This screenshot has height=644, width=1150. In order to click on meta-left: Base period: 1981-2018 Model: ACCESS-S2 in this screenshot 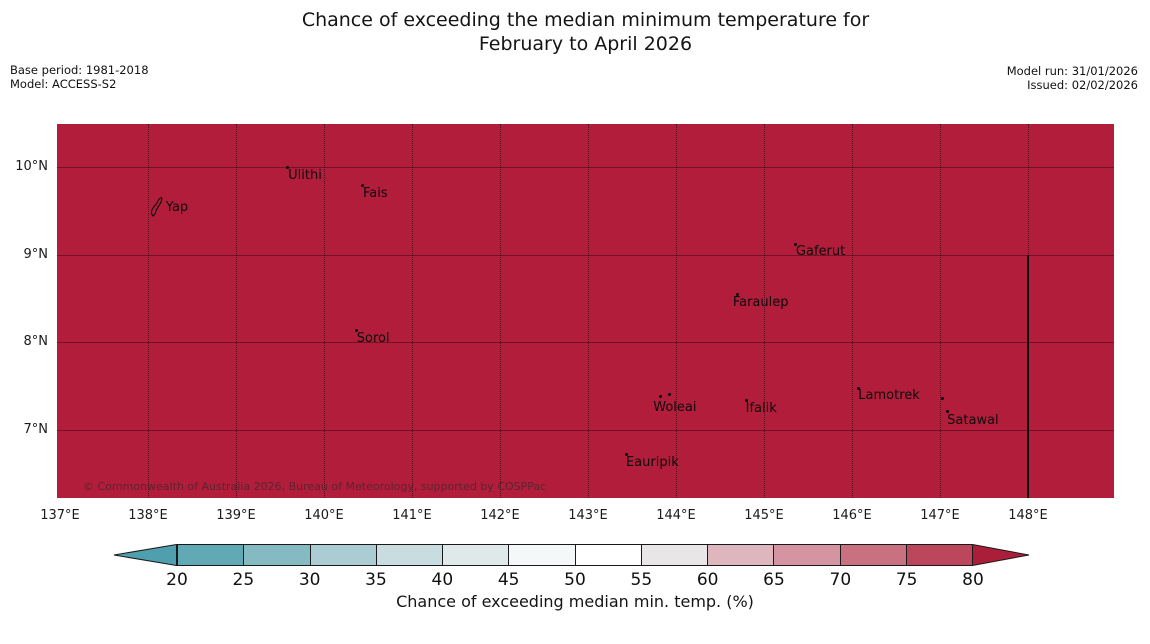, I will do `click(79, 77)`.